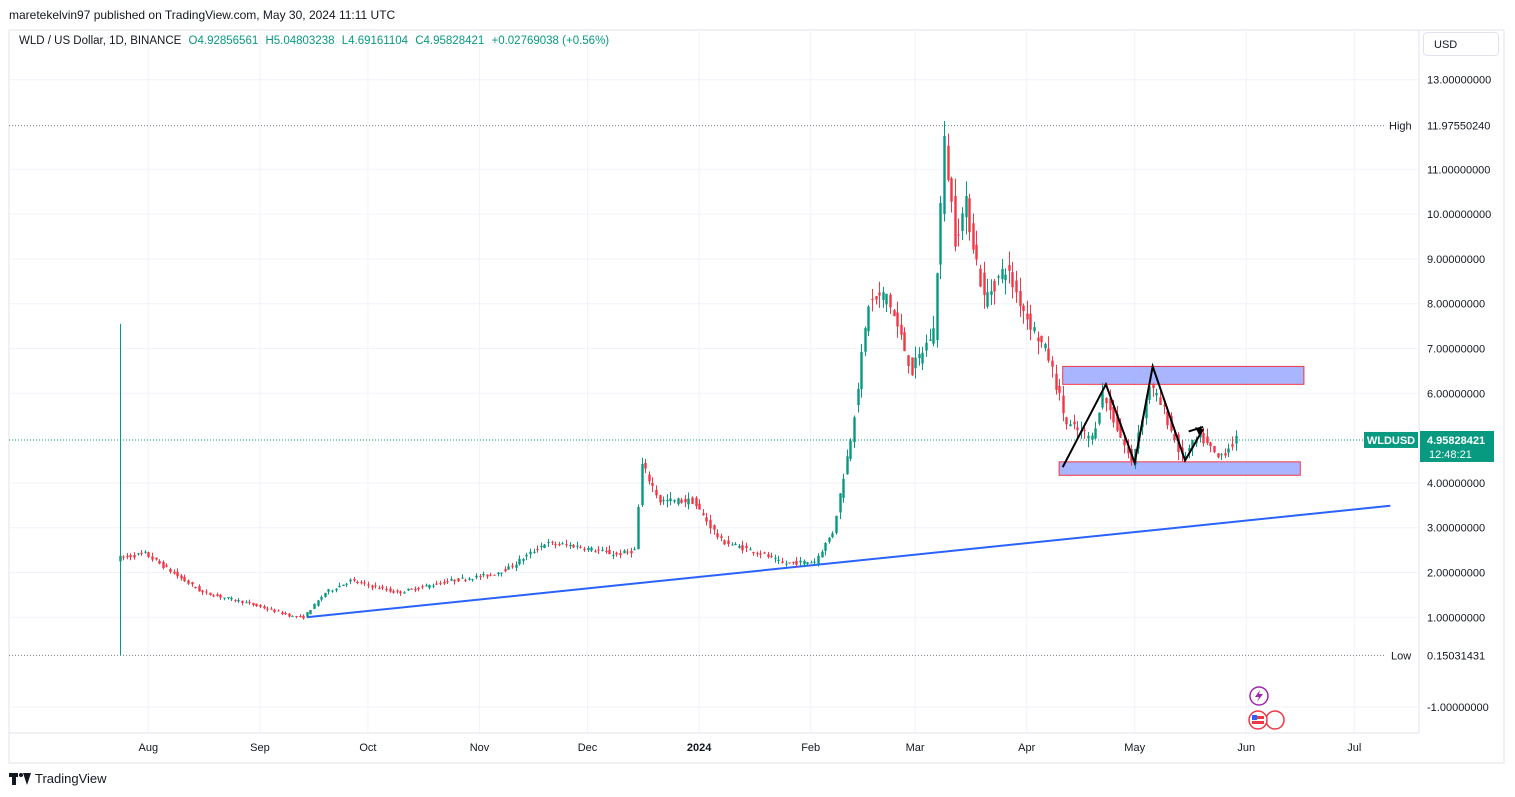 The image size is (1515, 797). What do you see at coordinates (1258, 720) in the screenshot?
I see `us-flag-event-icon` at bounding box center [1258, 720].